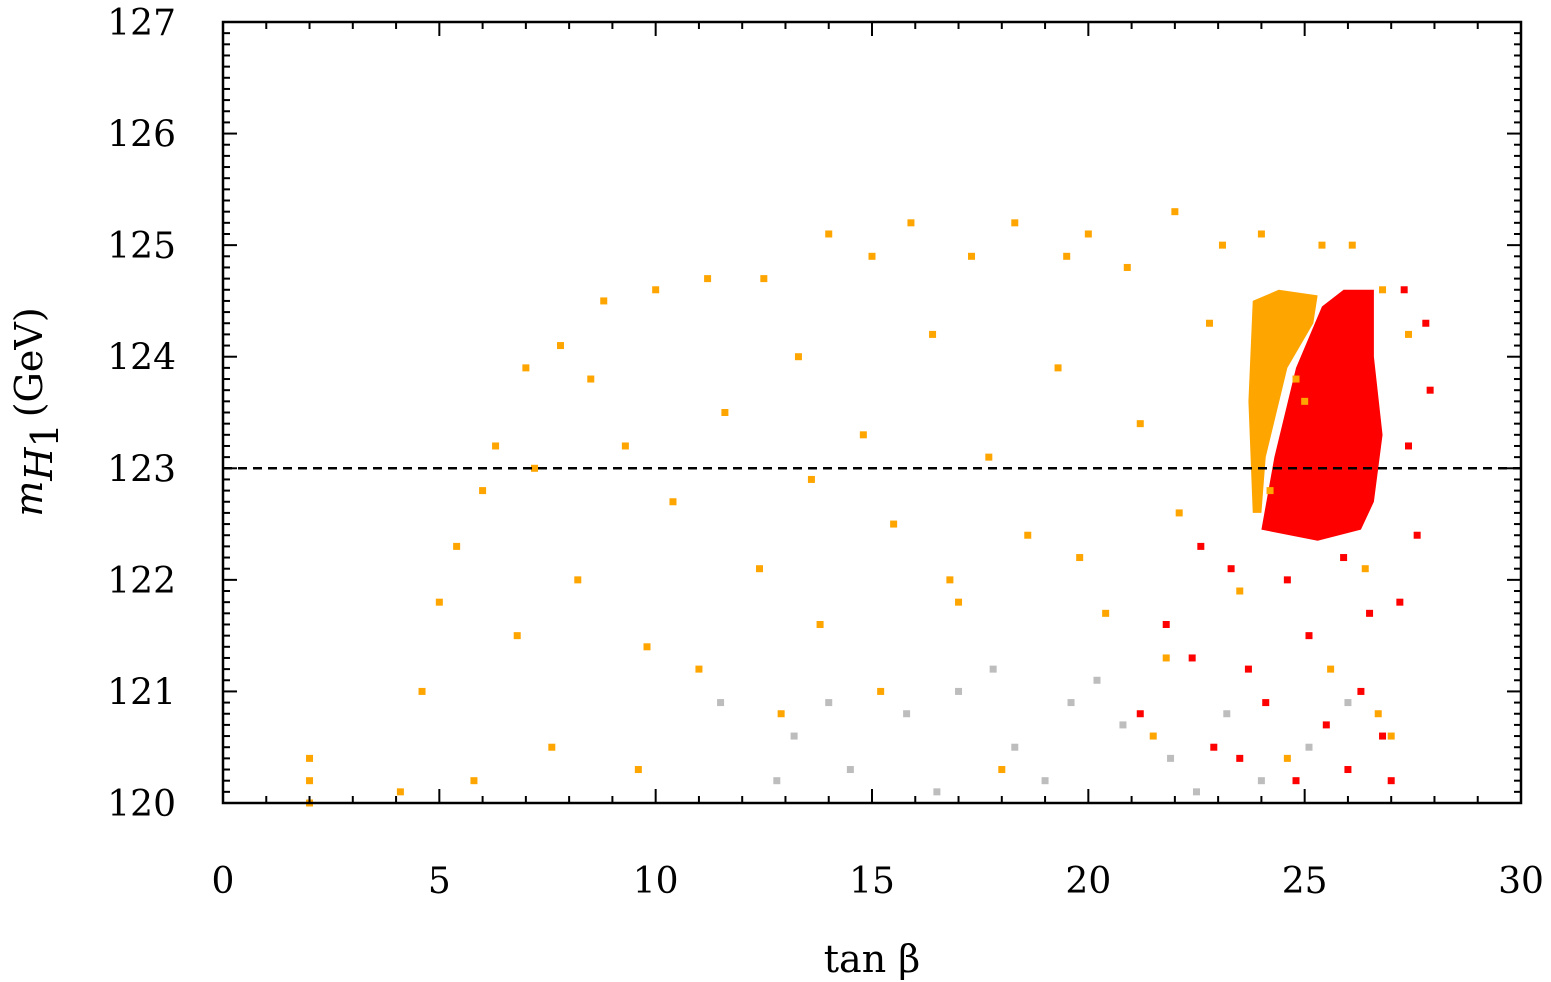  I want to click on x-tick-label: 15, so click(872, 881).